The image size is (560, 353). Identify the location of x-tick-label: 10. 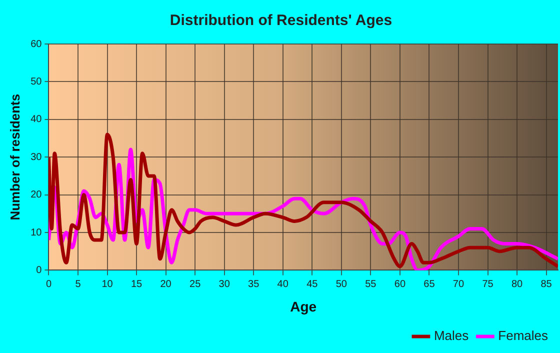
(108, 284).